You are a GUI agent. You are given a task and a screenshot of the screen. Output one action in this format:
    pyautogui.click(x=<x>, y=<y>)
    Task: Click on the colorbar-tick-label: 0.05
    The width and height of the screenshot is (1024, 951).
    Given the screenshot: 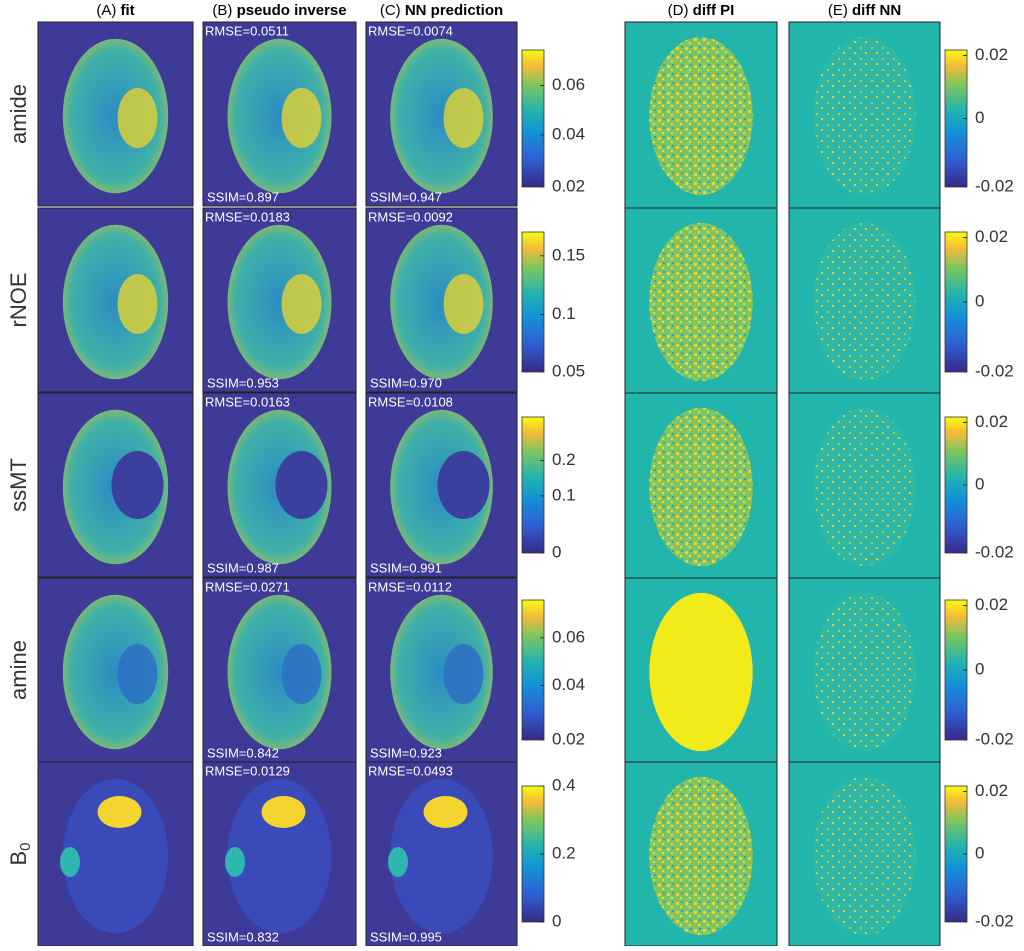 What is the action you would take?
    pyautogui.click(x=568, y=370)
    